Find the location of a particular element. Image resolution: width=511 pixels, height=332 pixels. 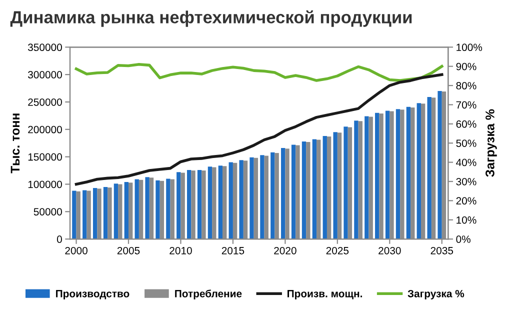

y2-tick-label: 100% is located at coordinates (469, 48).